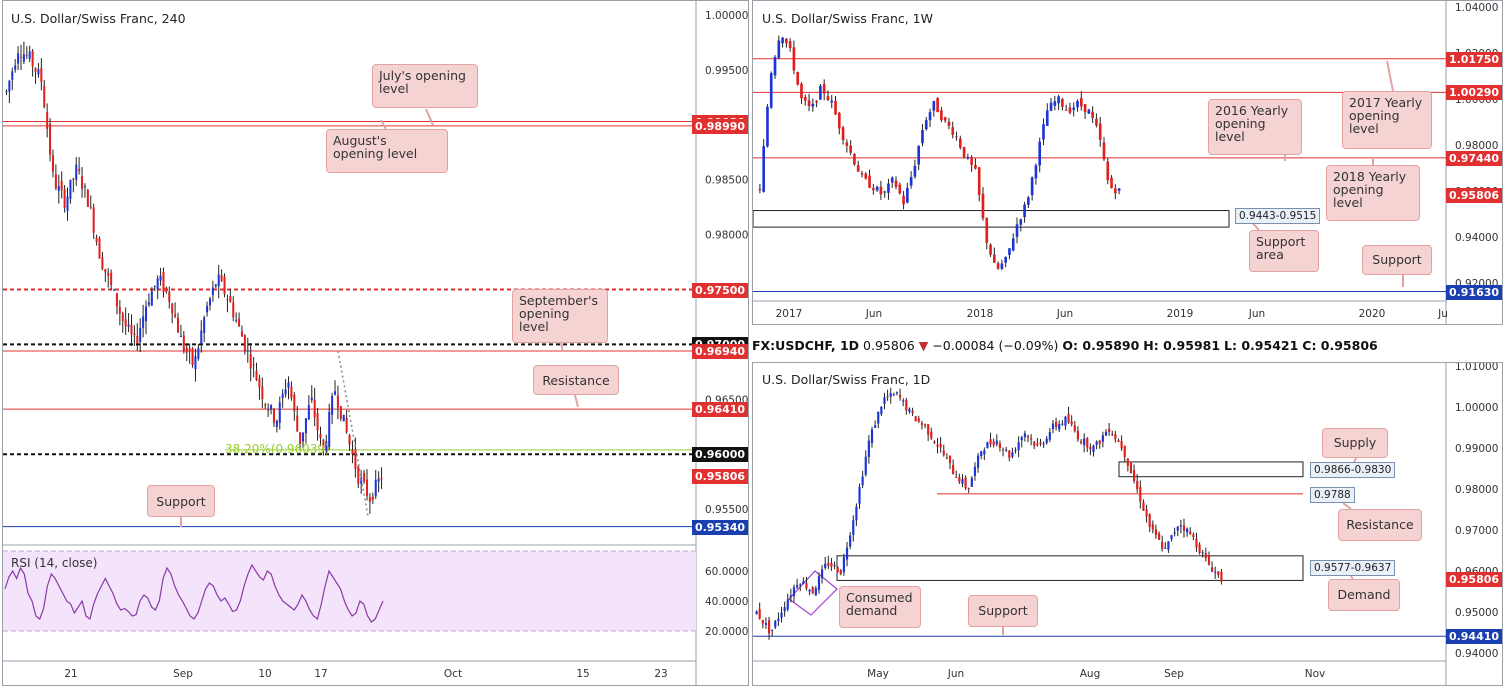  Describe the element at coordinates (1372, 314) in the screenshot. I see `weekly-x-tick-label: 2020` at that location.